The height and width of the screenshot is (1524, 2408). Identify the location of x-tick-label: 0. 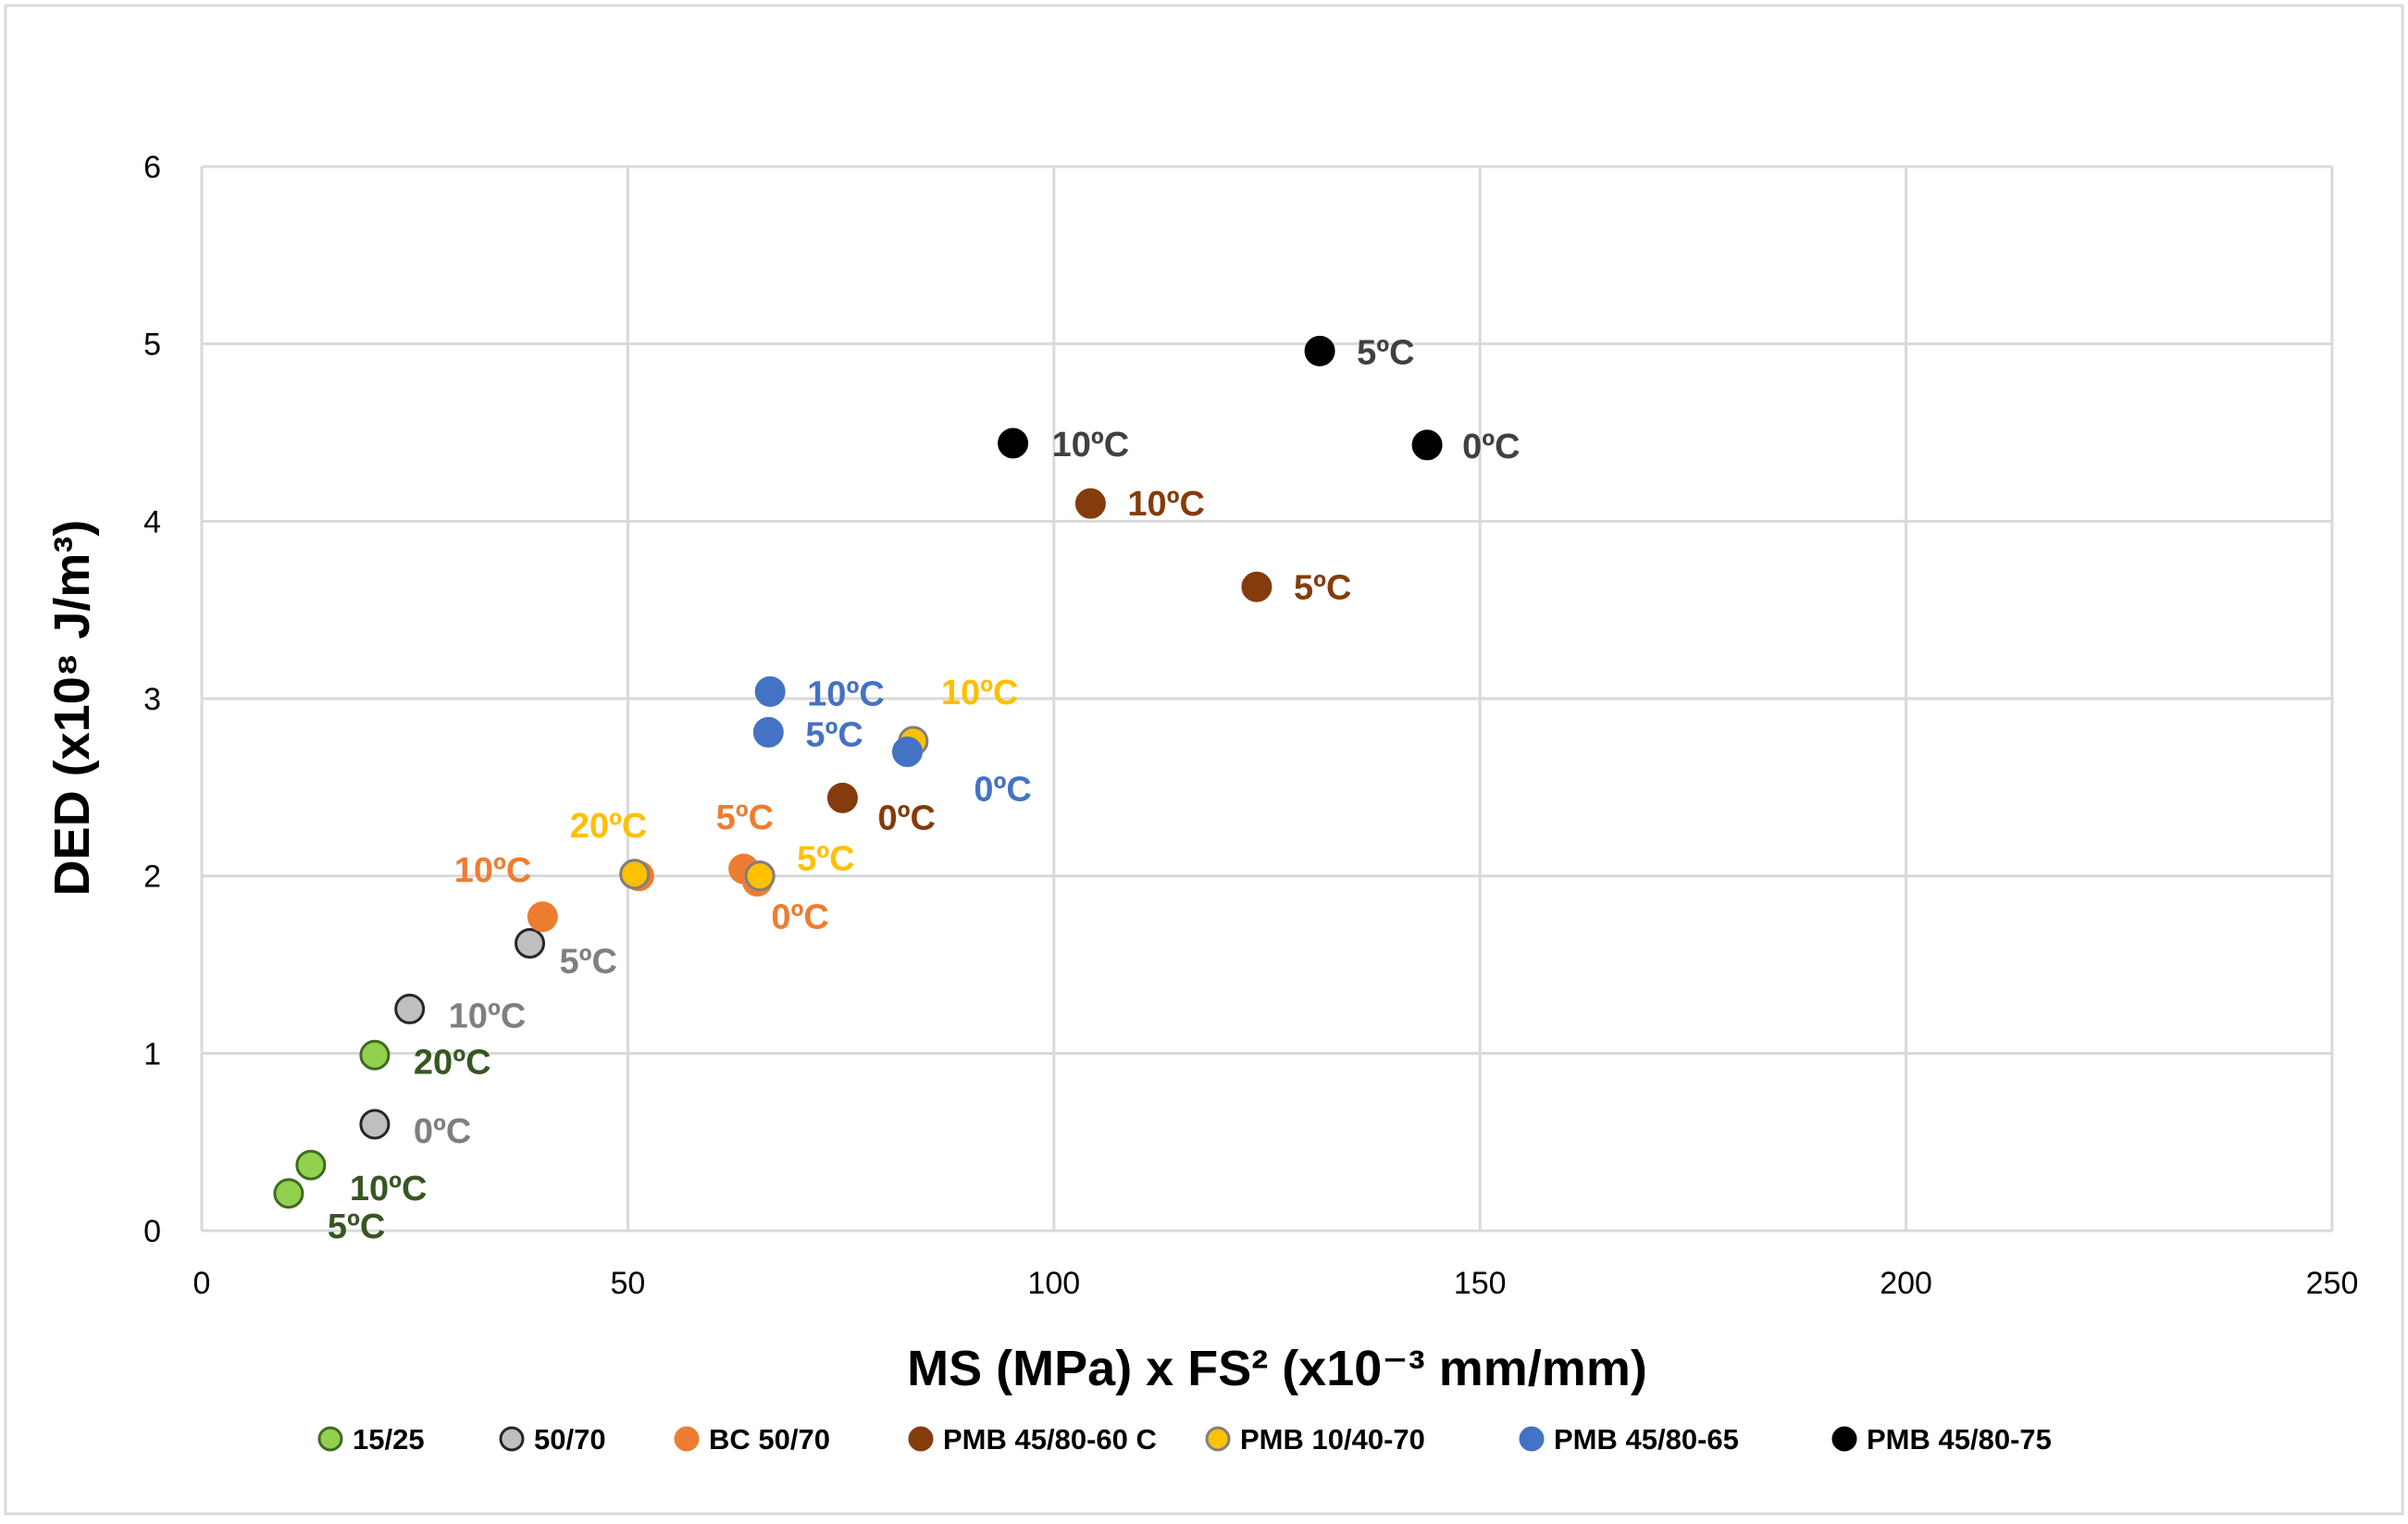
(202, 1283).